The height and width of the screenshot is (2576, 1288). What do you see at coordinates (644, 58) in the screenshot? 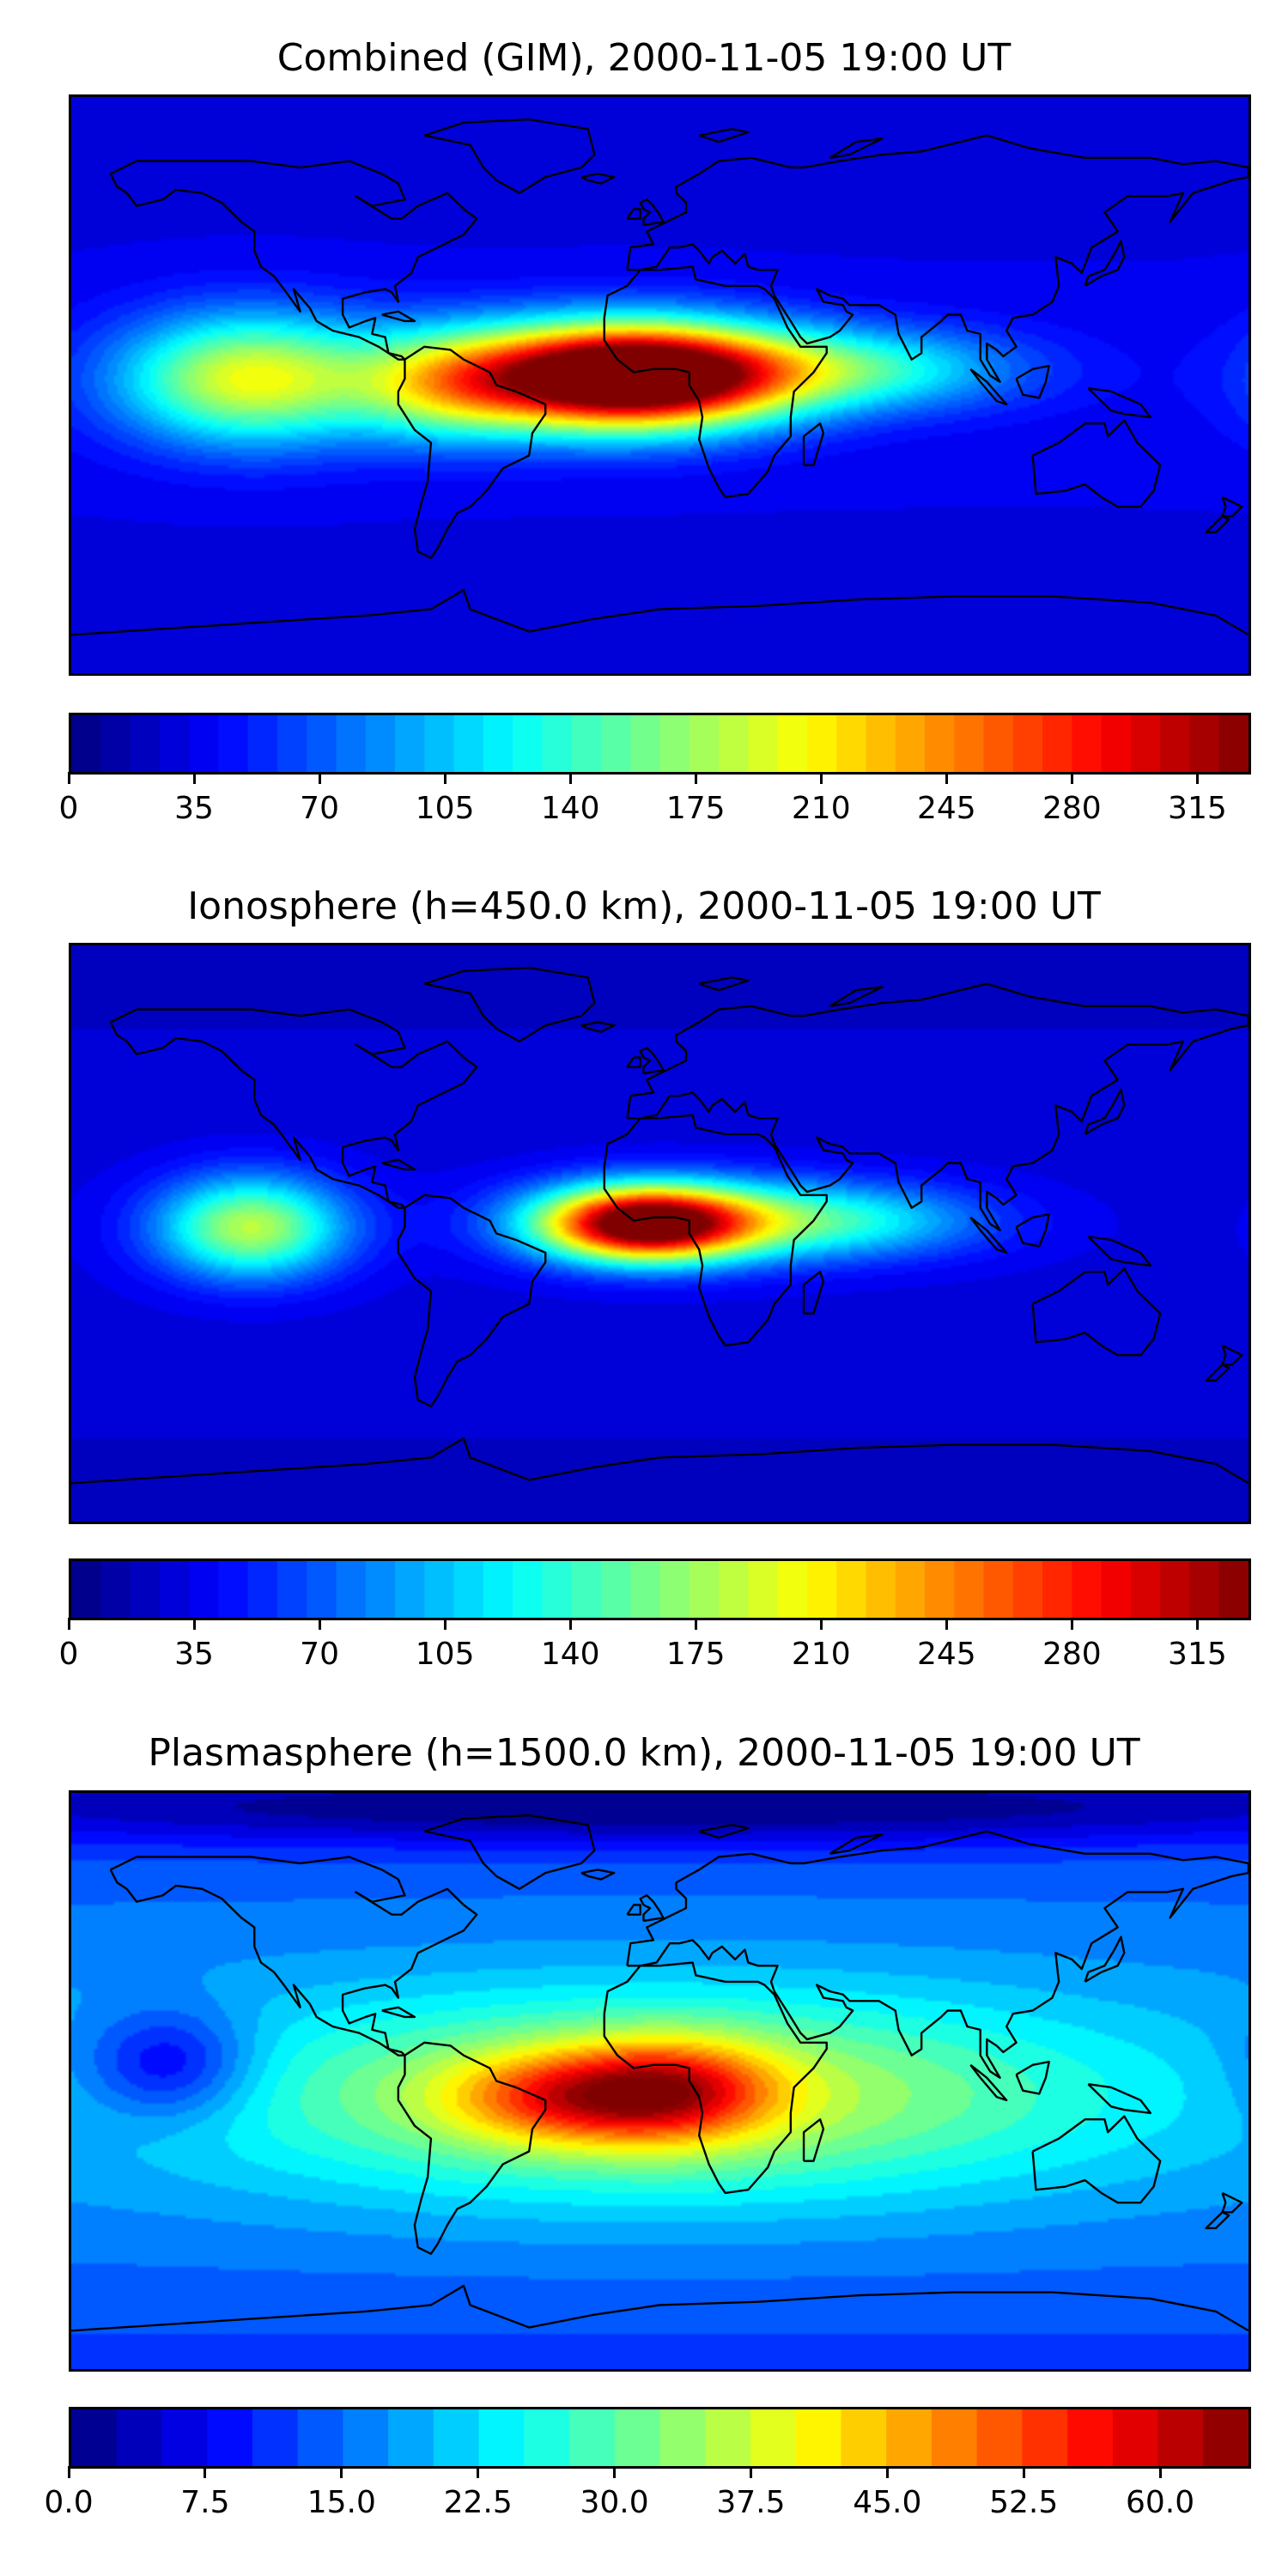
I see `panel-1-title: Combined (GIM), 2000-11-05 19:00 UT` at bounding box center [644, 58].